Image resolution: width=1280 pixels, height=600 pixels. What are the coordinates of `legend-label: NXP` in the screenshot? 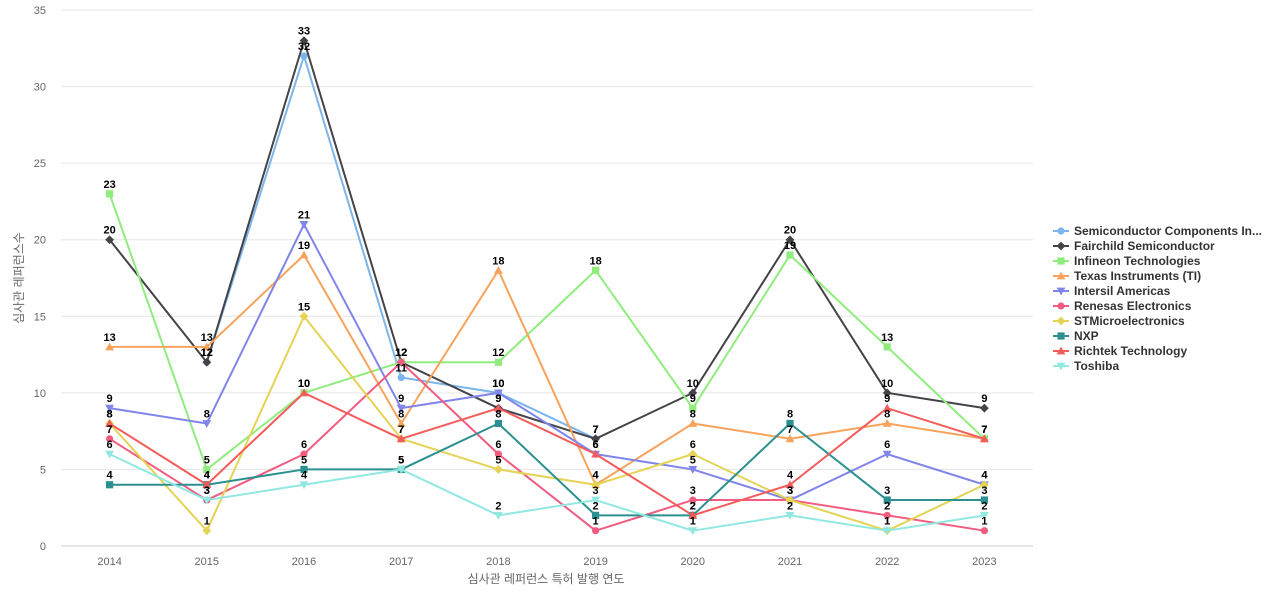 It's located at (1086, 336).